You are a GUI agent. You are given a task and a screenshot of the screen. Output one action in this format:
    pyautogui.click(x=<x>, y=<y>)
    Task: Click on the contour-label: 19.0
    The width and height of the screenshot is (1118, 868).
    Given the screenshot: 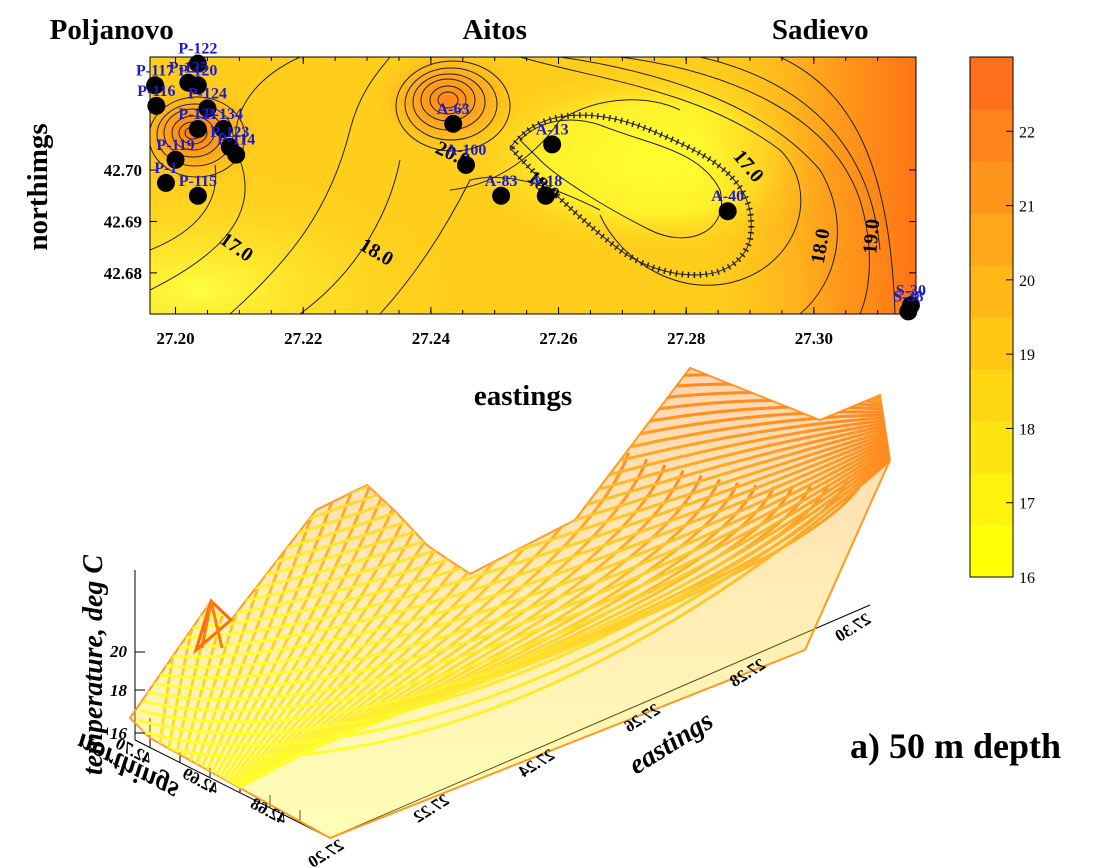 What is the action you would take?
    pyautogui.click(x=871, y=236)
    